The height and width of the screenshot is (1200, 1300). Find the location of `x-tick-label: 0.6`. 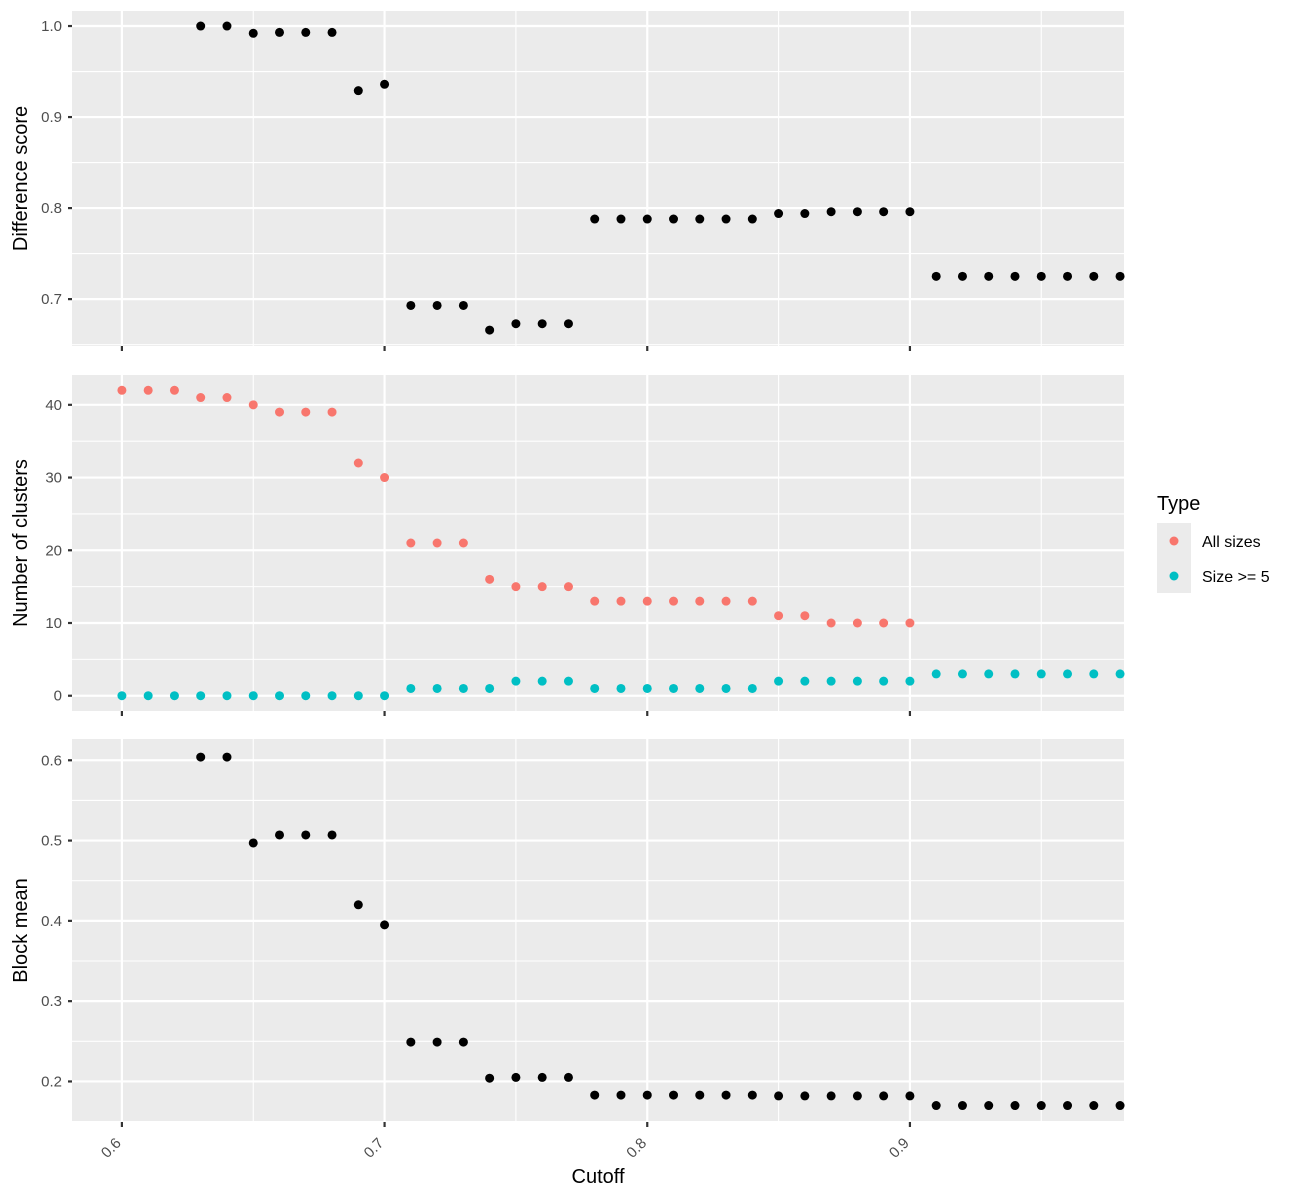

x-tick-label: 0.6 is located at coordinates (111, 1148).